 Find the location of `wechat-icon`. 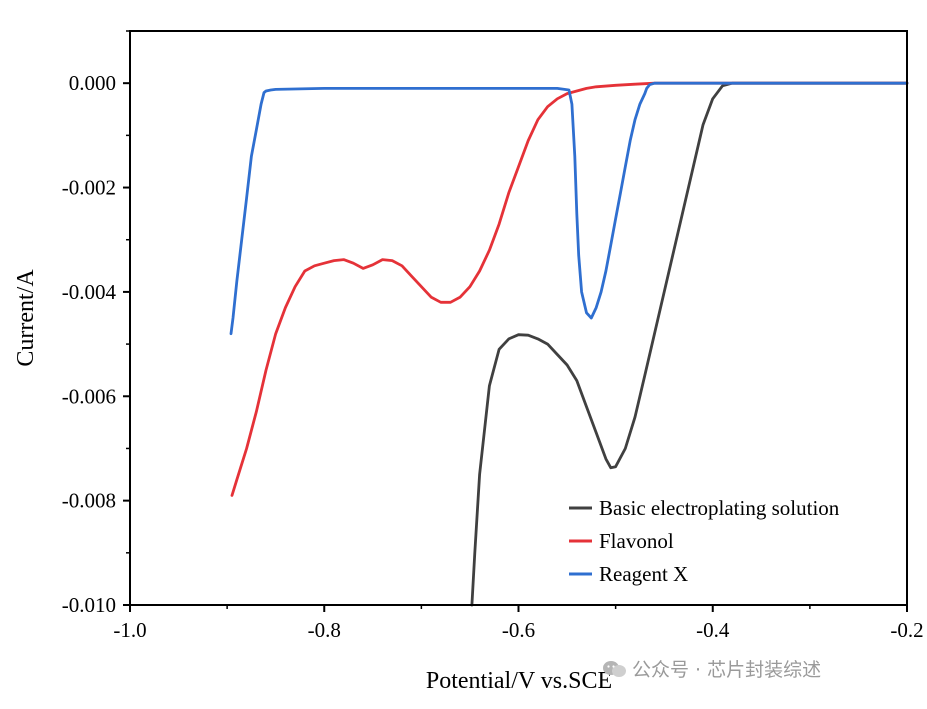

wechat-icon is located at coordinates (615, 669).